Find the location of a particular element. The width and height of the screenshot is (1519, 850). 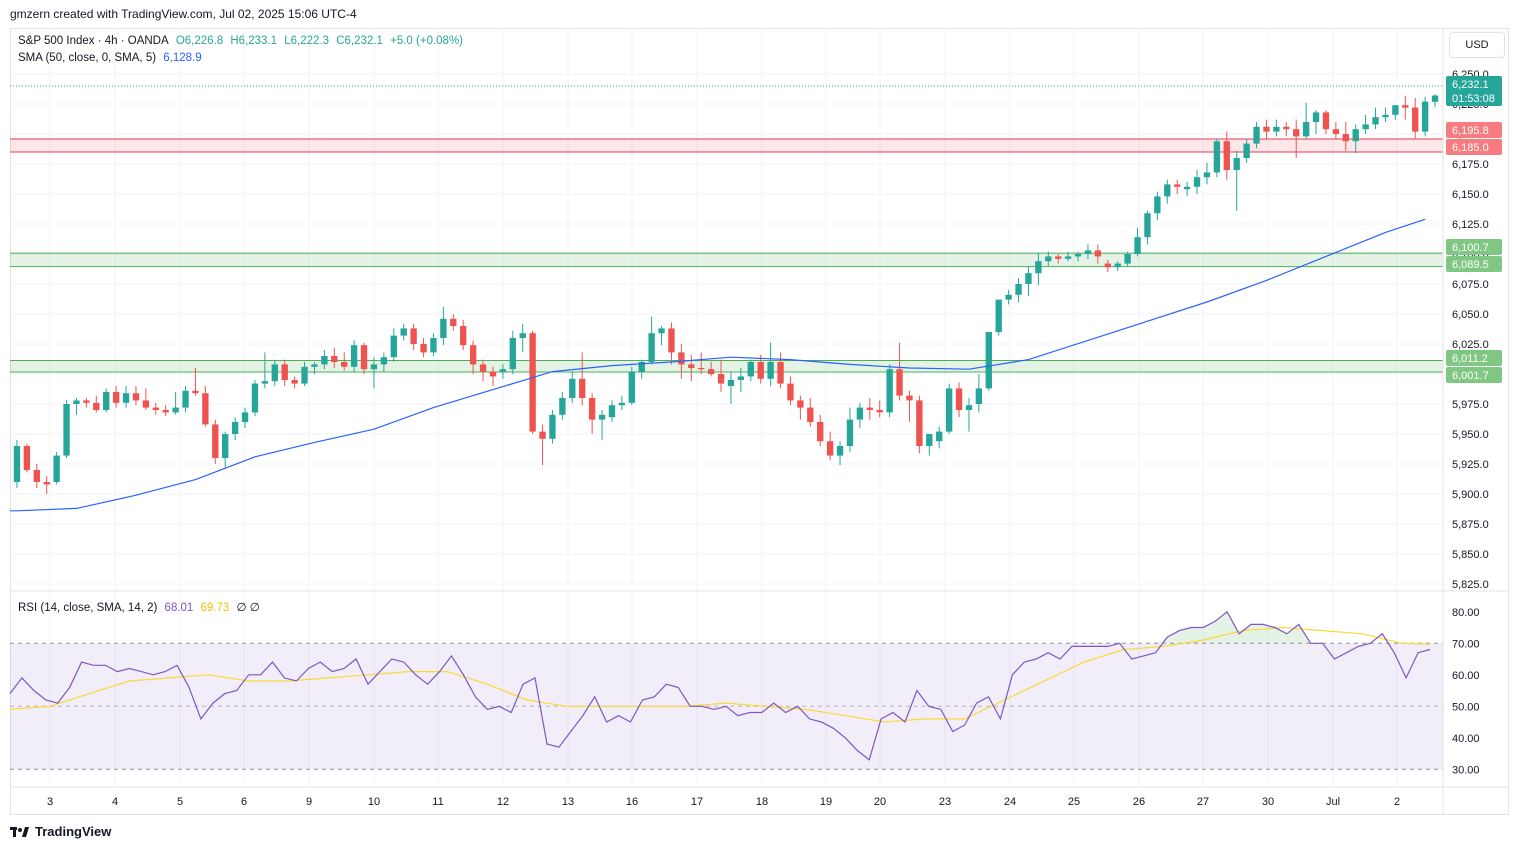

current-price-tag-bg is located at coordinates (1474, 91).